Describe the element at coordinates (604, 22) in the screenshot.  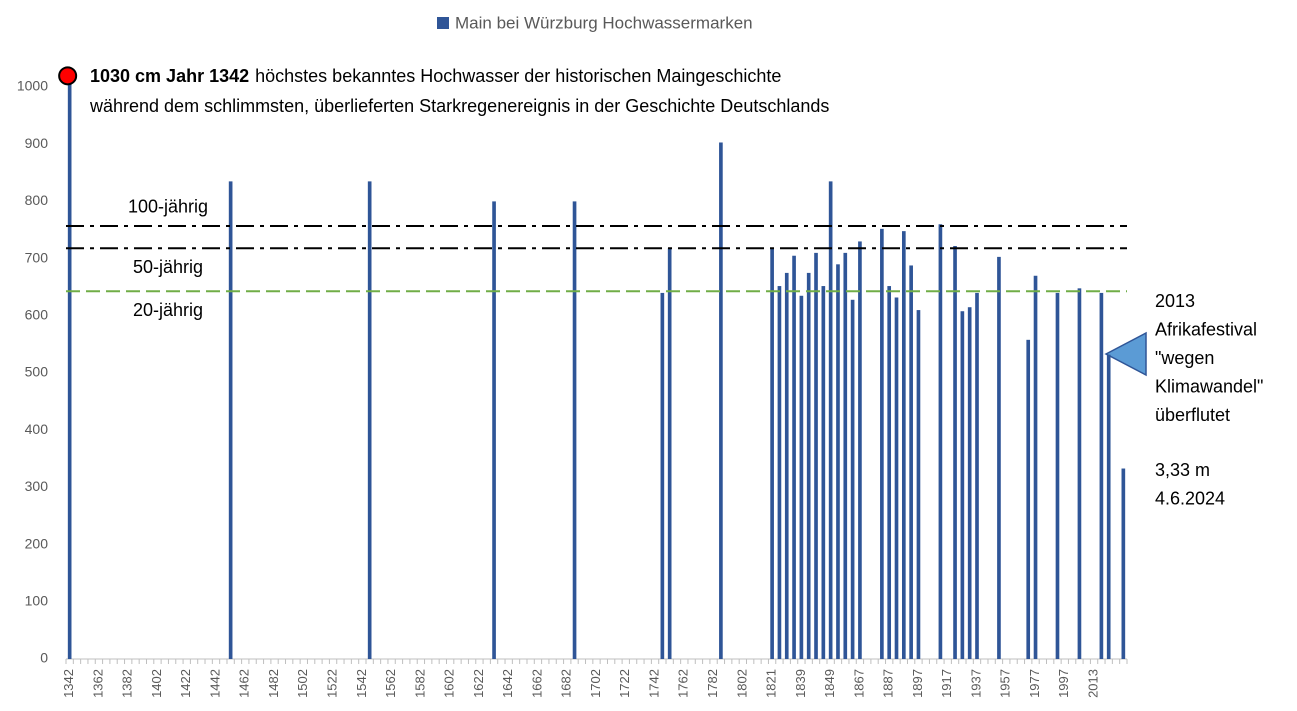
I see `legend-label: Main bei Würzburg Hochwassermarken` at that location.